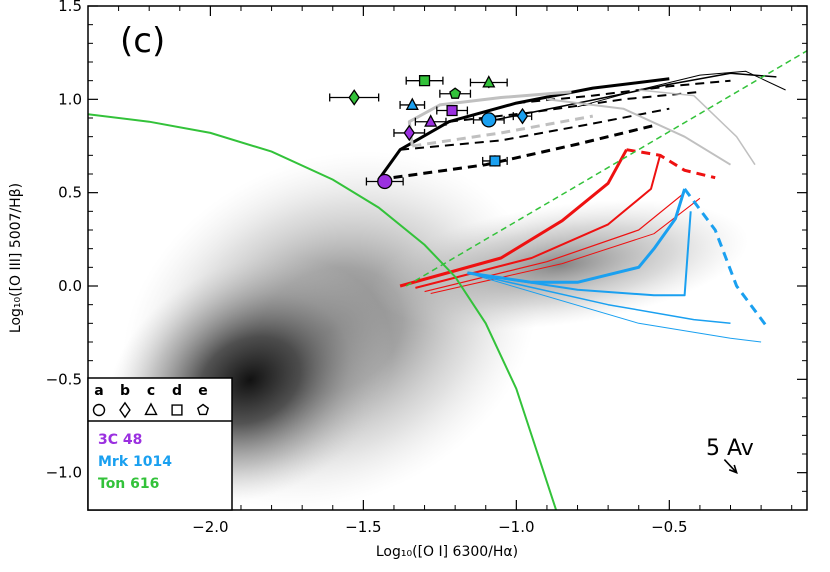 The image size is (830, 572). I want to click on y-axis-label: Log₁₀([O III] 5007/Hβ), so click(16, 258).